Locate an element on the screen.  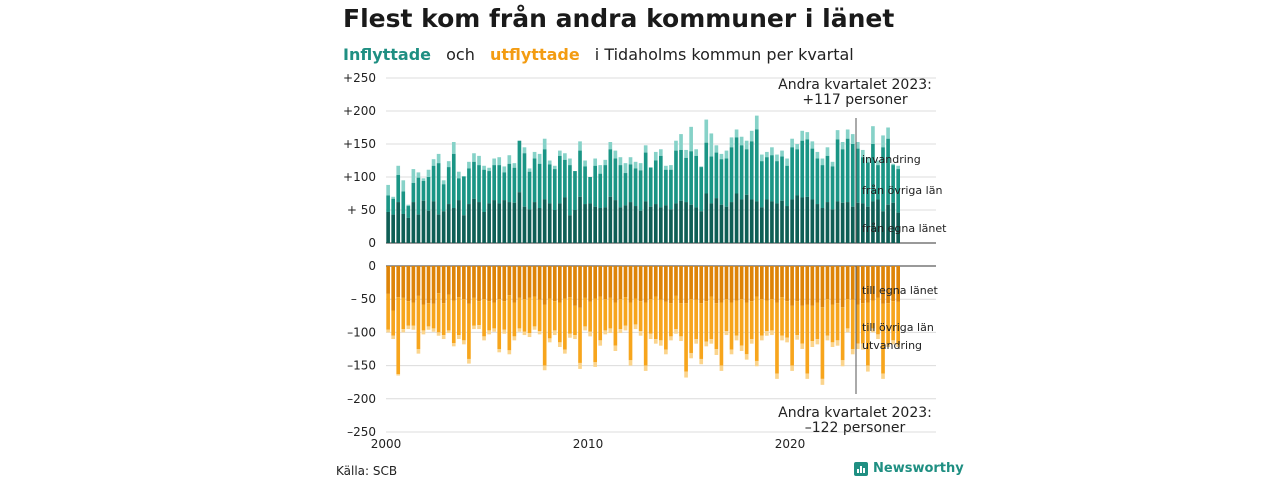
series-label-fran-egna-lanet: från egna länet is located at coordinates (904, 228).